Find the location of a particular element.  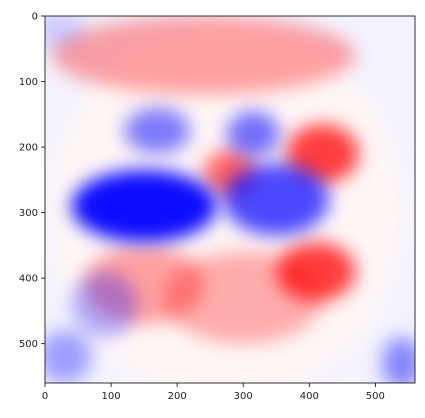

y-tick-label: 300 is located at coordinates (28, 213).